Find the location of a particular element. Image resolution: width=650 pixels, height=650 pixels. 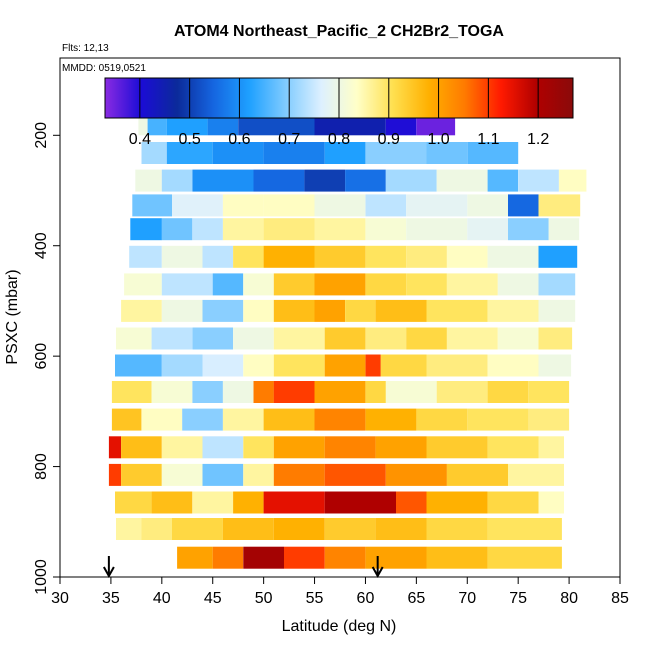

colorbar-tick-label: 1.0 is located at coordinates (438, 139).